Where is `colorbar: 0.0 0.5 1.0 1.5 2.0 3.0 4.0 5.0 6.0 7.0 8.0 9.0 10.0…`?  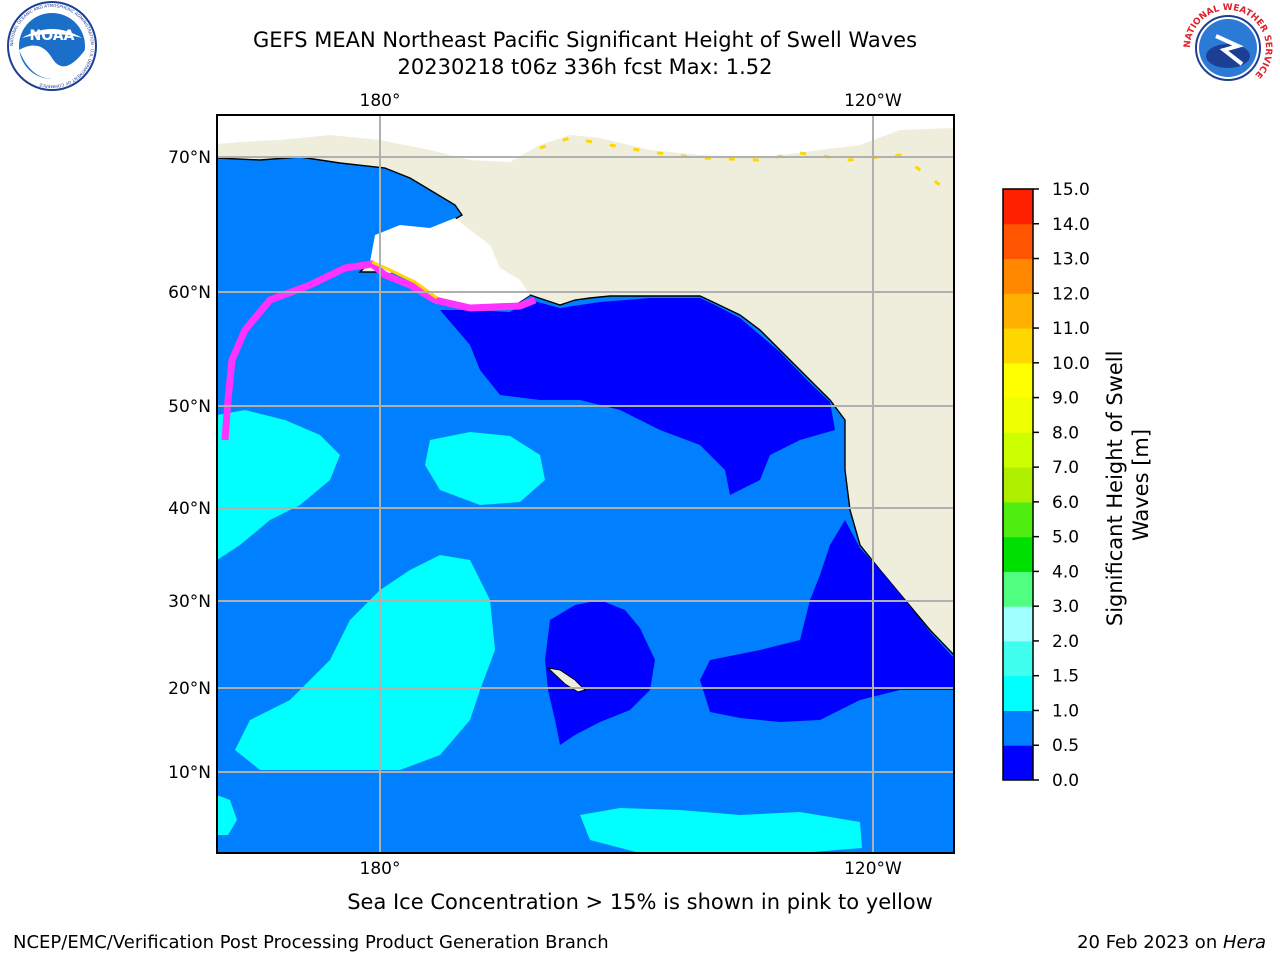
colorbar: 0.0 0.5 1.0 1.5 2.0 3.0 4.0 5.0 6.0 7.0 8.0 9.0 10.0… is located at coordinates (1046, 485).